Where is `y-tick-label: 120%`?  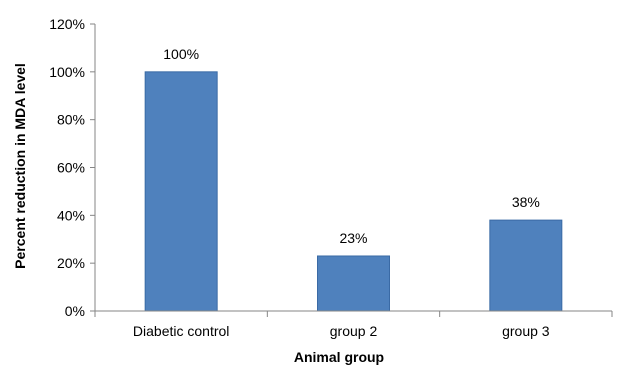 y-tick-label: 120% is located at coordinates (67, 24).